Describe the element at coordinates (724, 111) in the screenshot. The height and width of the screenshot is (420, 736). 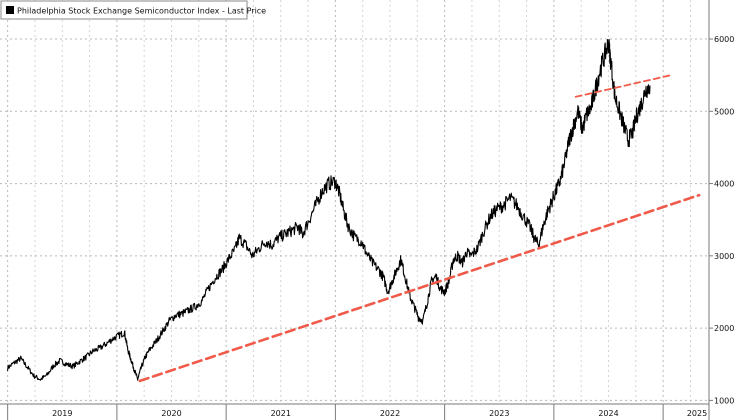
I see `y-tick-label: 5000` at that location.